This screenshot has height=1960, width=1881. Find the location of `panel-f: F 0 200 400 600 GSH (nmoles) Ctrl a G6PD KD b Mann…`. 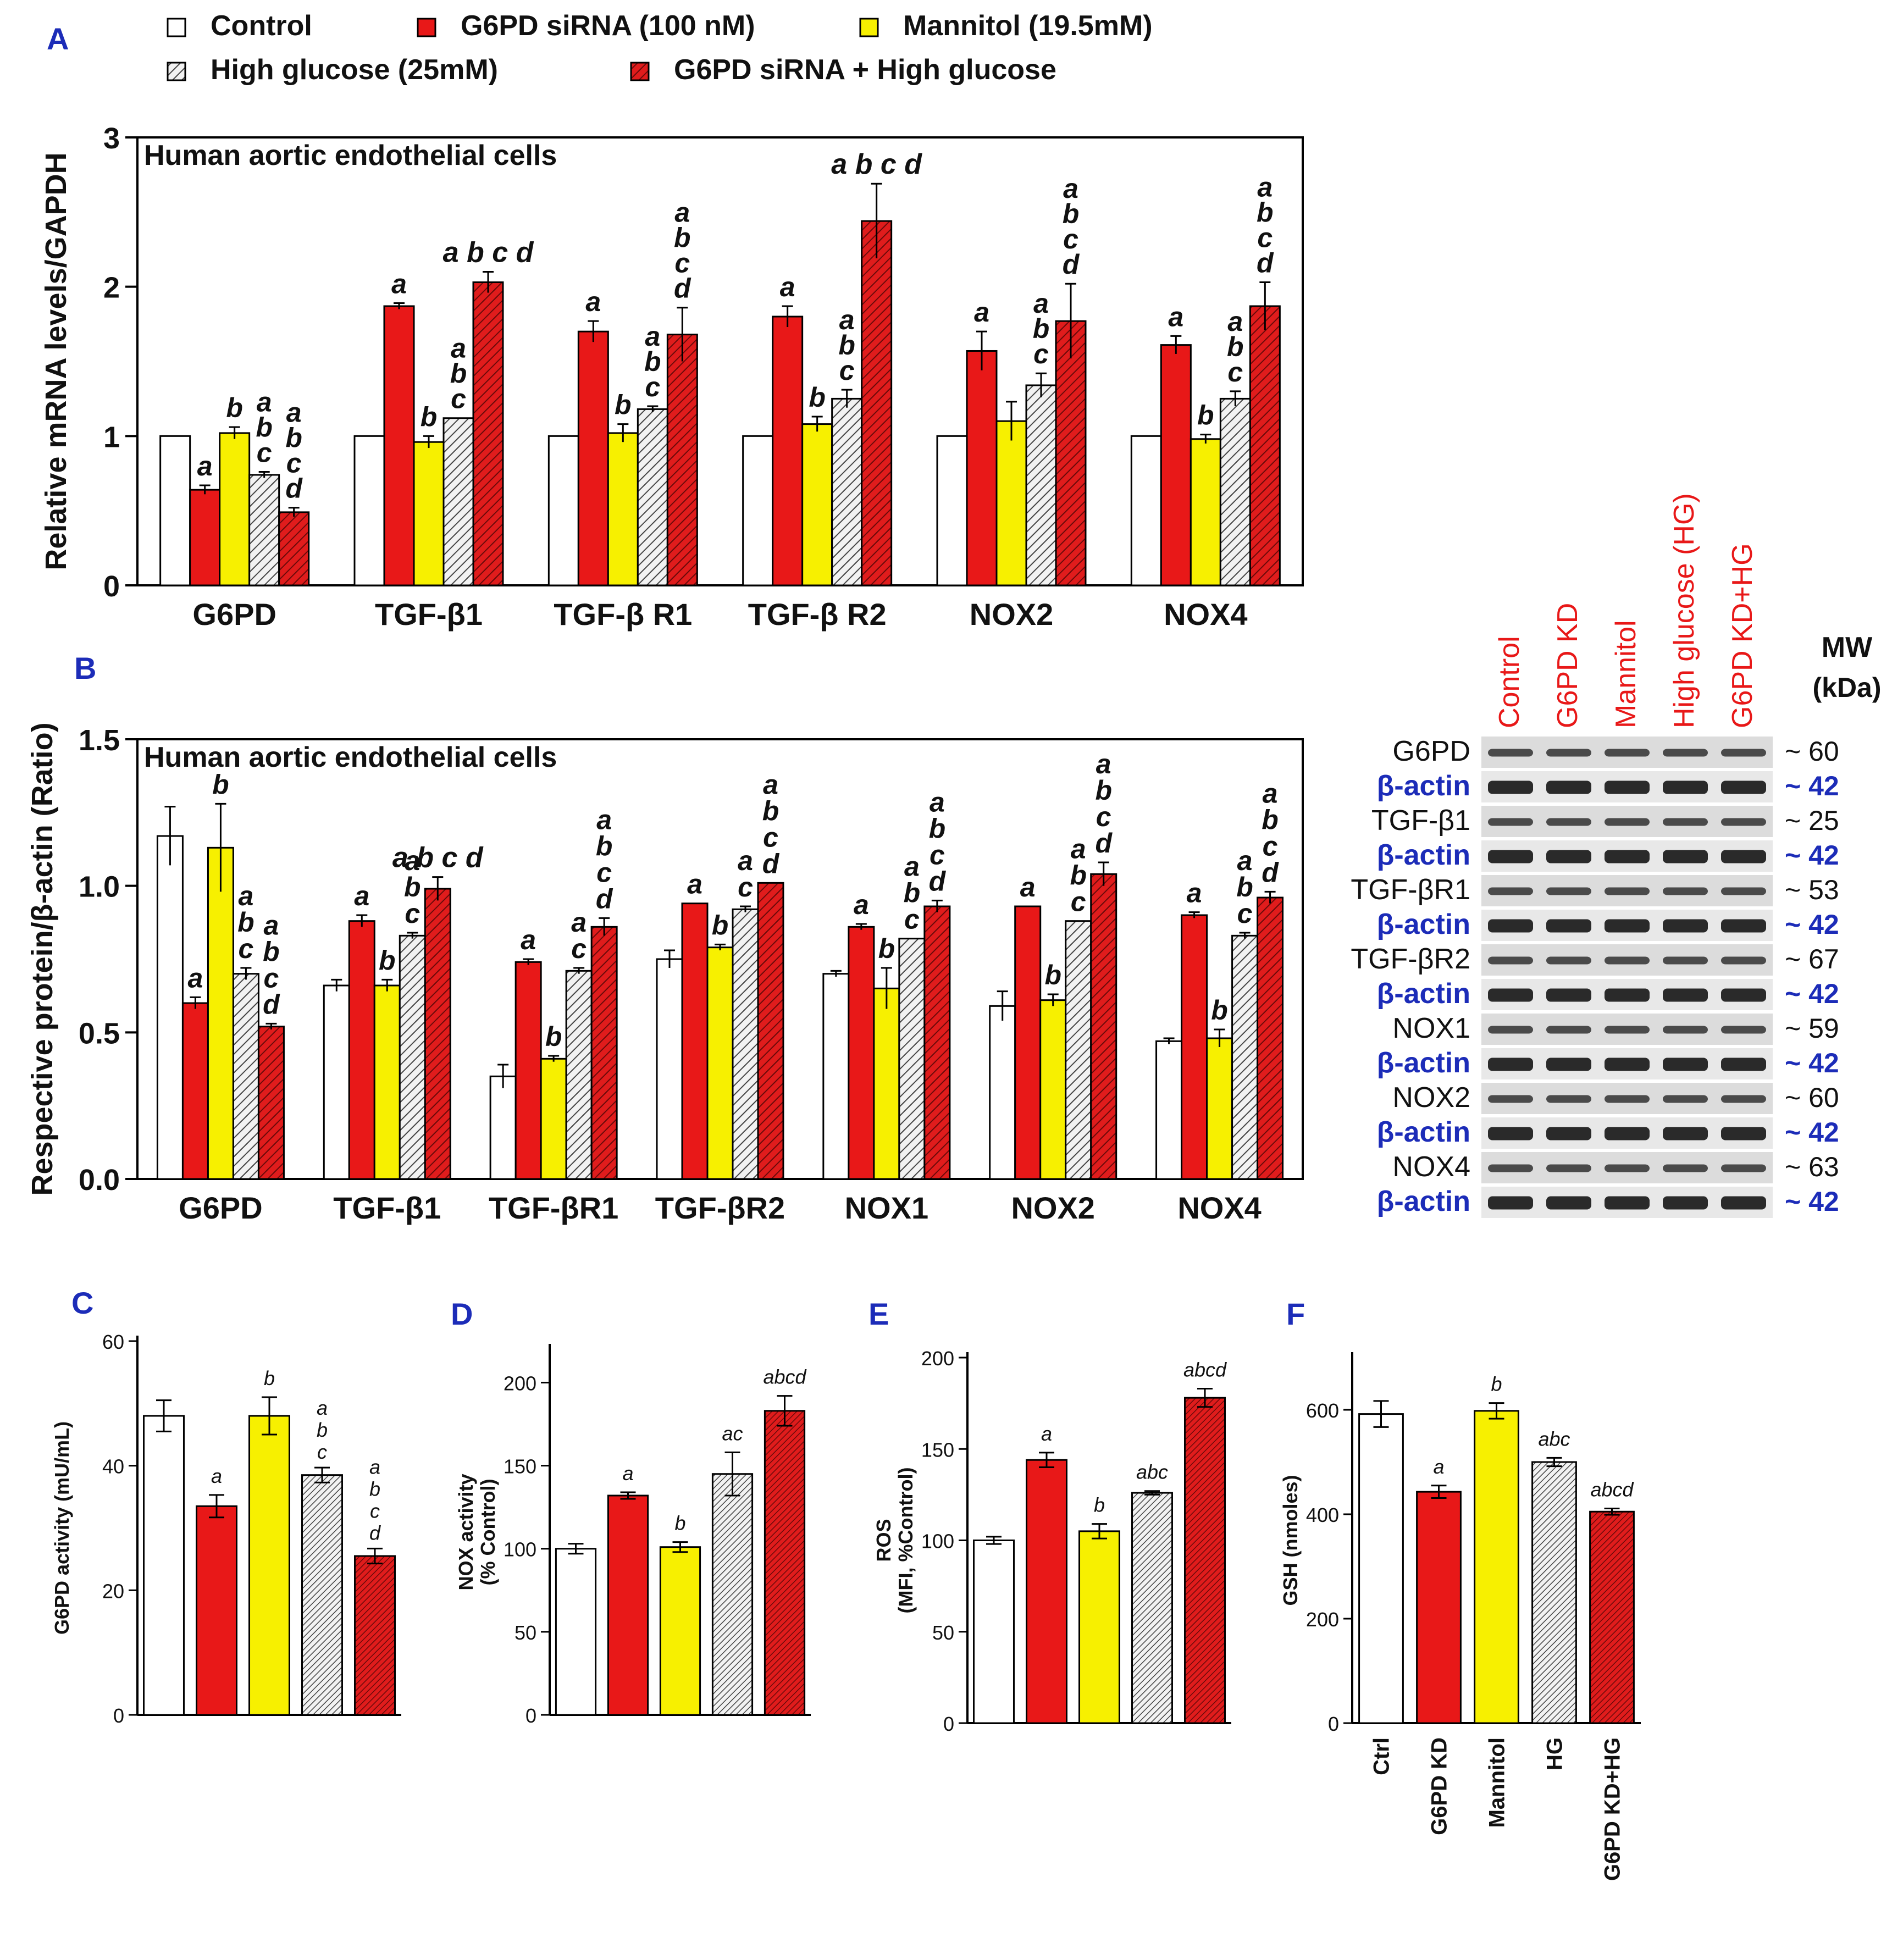

panel-f: F 0 200 400 600 GSH (nmoles) Ctrl a G6PD KD b Mann… is located at coordinates (1460, 1589).